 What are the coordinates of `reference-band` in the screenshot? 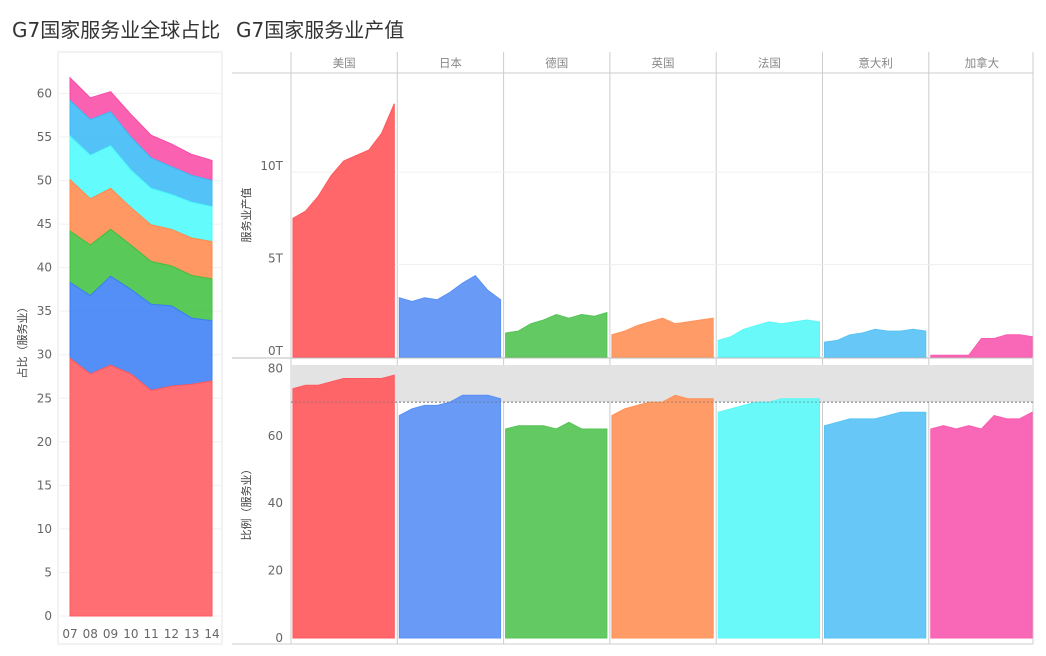 It's located at (662, 384).